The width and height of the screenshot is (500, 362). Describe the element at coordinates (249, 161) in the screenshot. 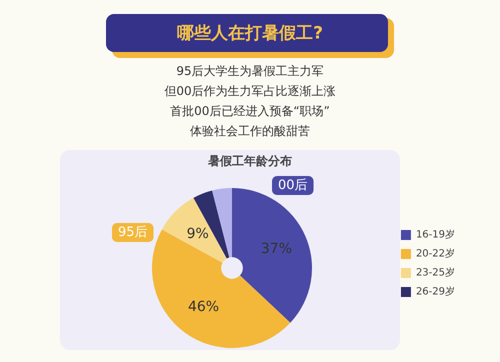

I see `text: 暑假工年龄分布` at that location.